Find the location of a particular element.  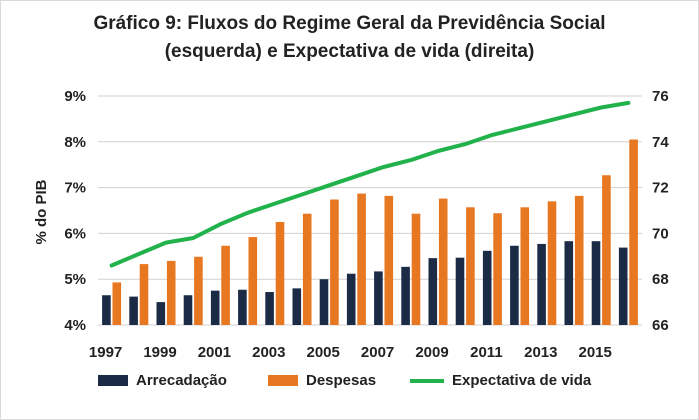

bar-despesas-2016 is located at coordinates (633, 232).